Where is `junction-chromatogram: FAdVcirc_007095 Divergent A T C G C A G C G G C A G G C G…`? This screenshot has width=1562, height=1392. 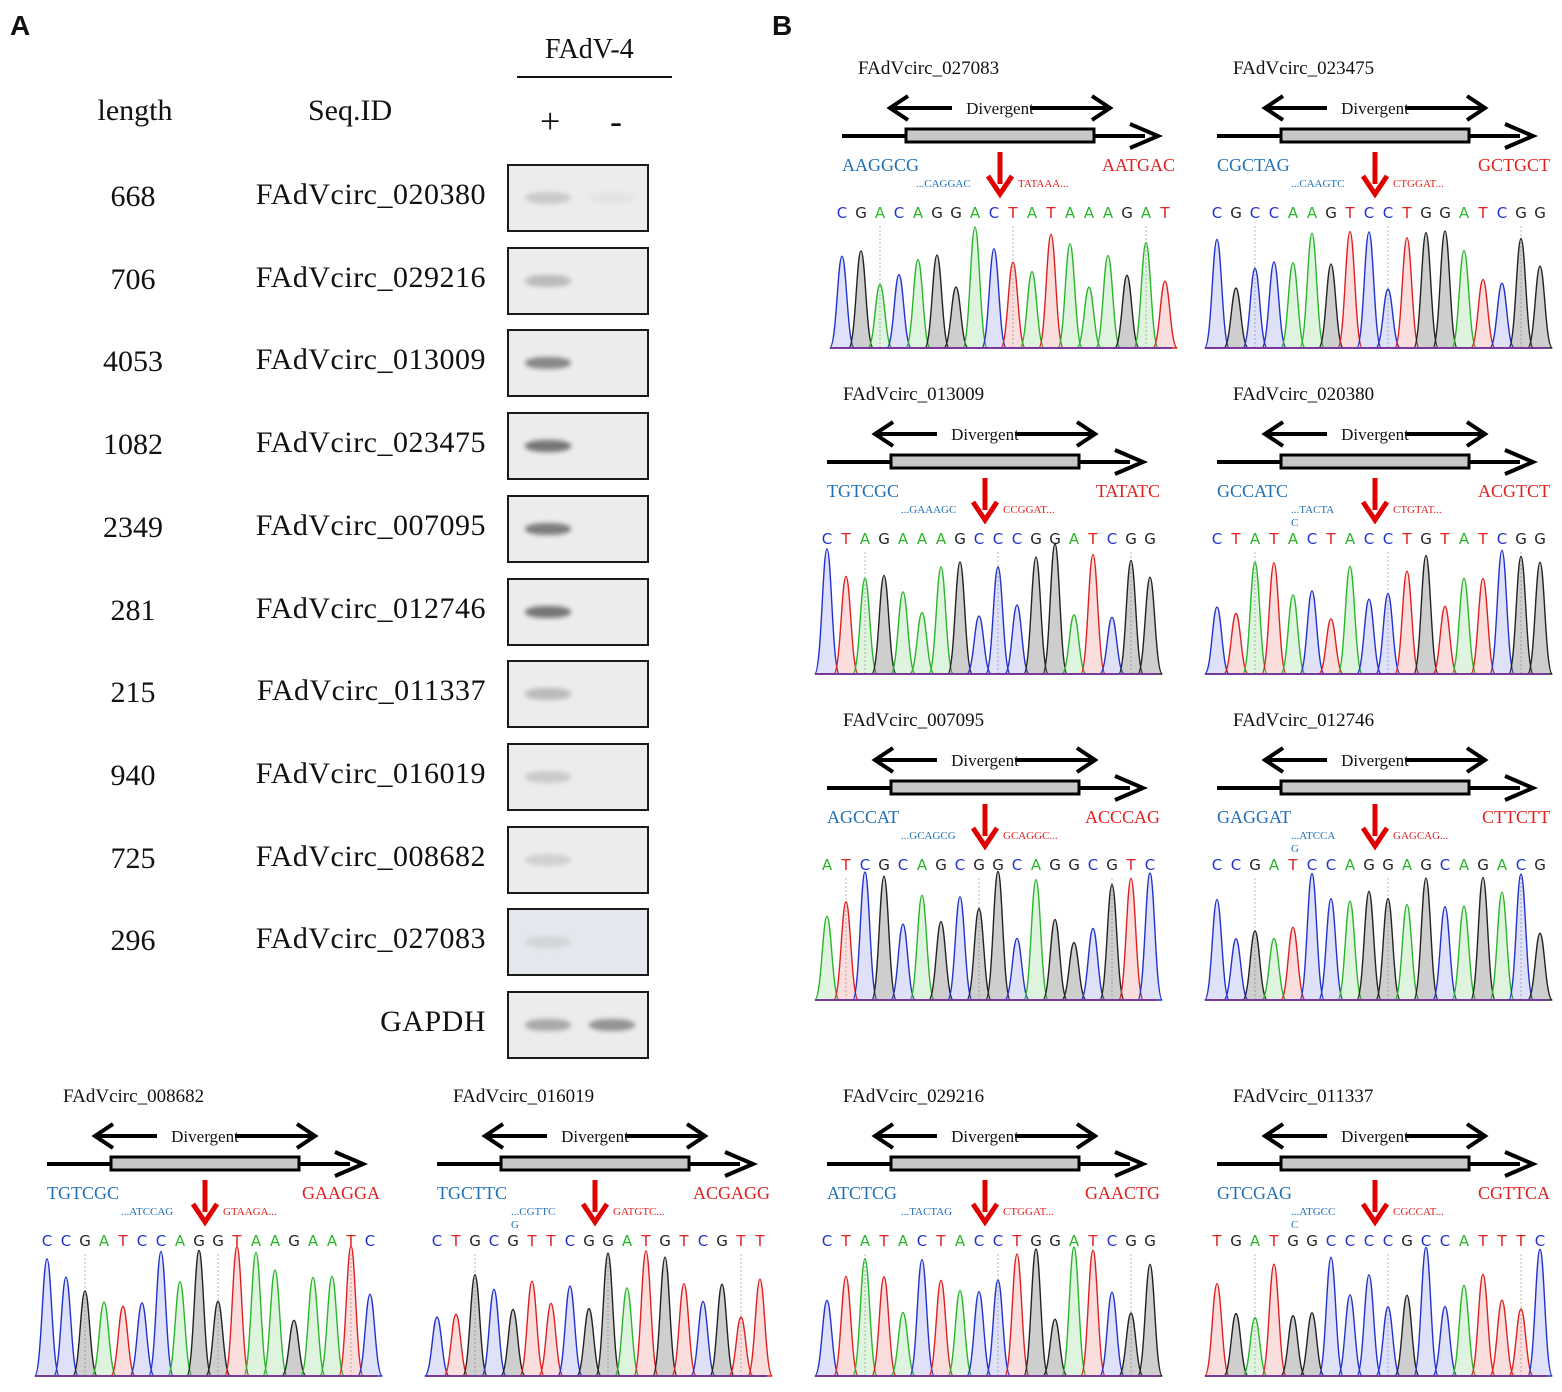
junction-chromatogram: FAdVcirc_007095 Divergent A T C G C A G C G G C A G G C G… is located at coordinates (988, 860).